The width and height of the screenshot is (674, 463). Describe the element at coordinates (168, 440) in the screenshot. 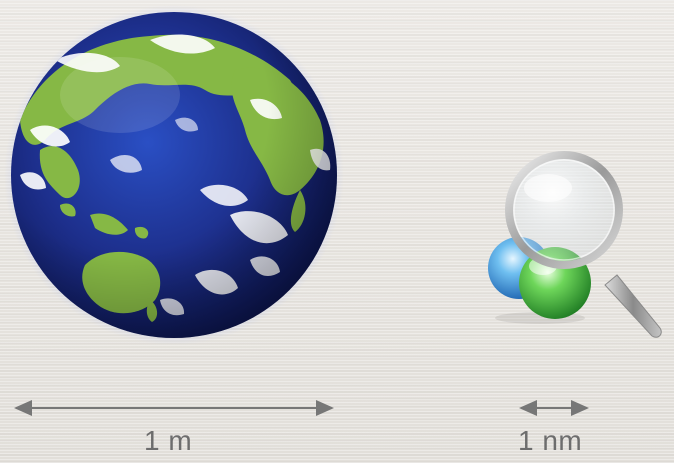

I see `earth-scale-label: 1 m` at that location.